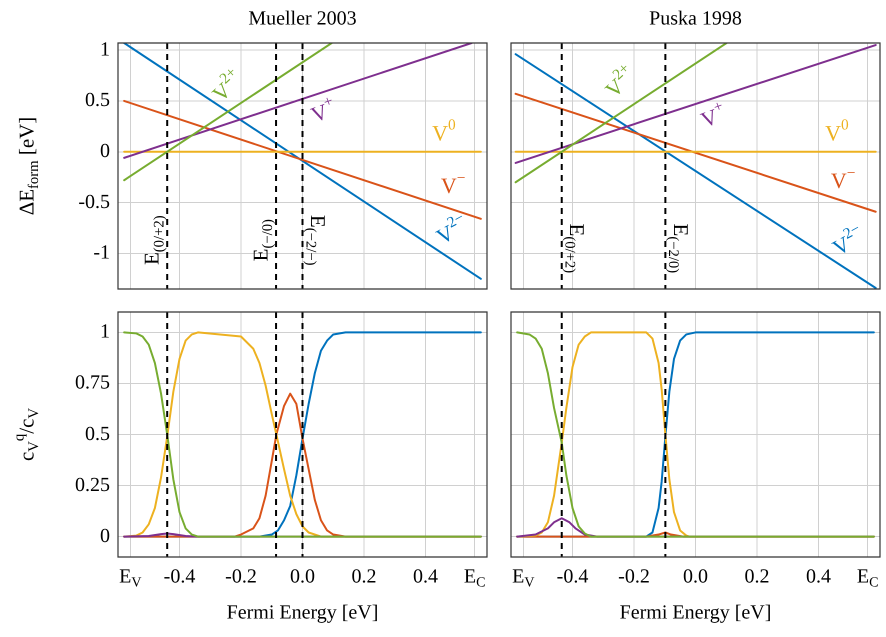  Describe the element at coordinates (26, 435) in the screenshot. I see `y-axis-title: cVq/cV` at that location.